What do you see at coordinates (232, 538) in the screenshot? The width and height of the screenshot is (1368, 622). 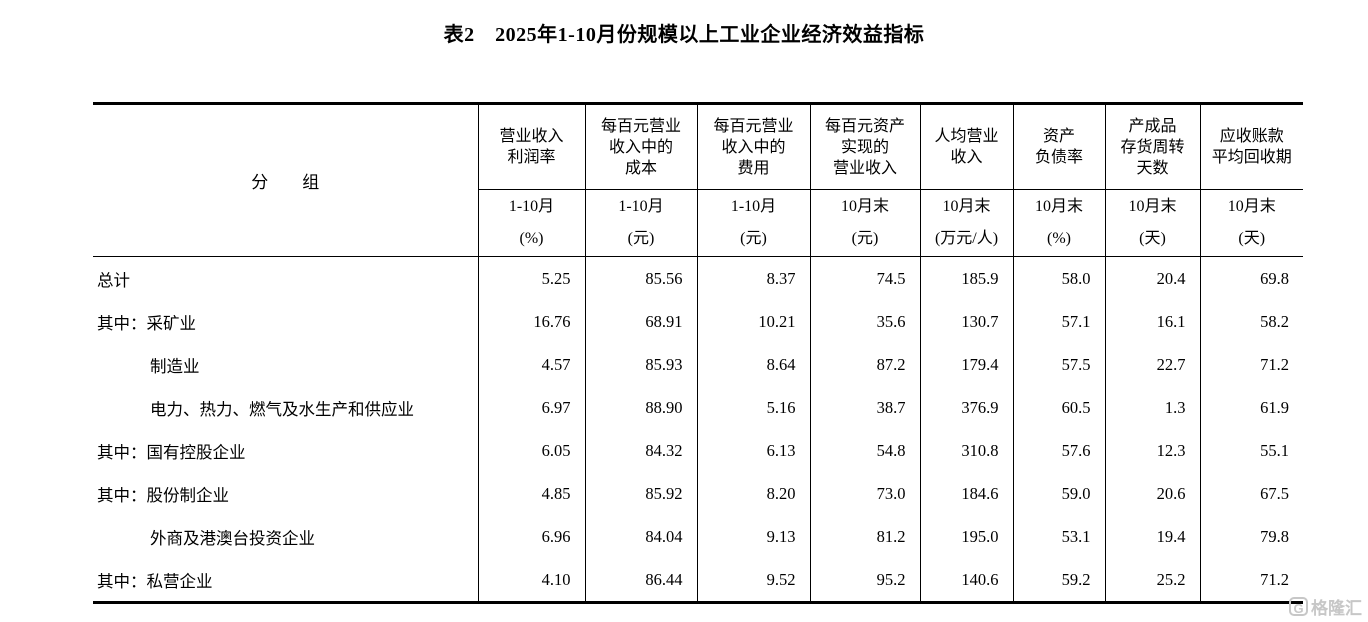 I see `row-label: 外商及港澳台投资企业` at bounding box center [232, 538].